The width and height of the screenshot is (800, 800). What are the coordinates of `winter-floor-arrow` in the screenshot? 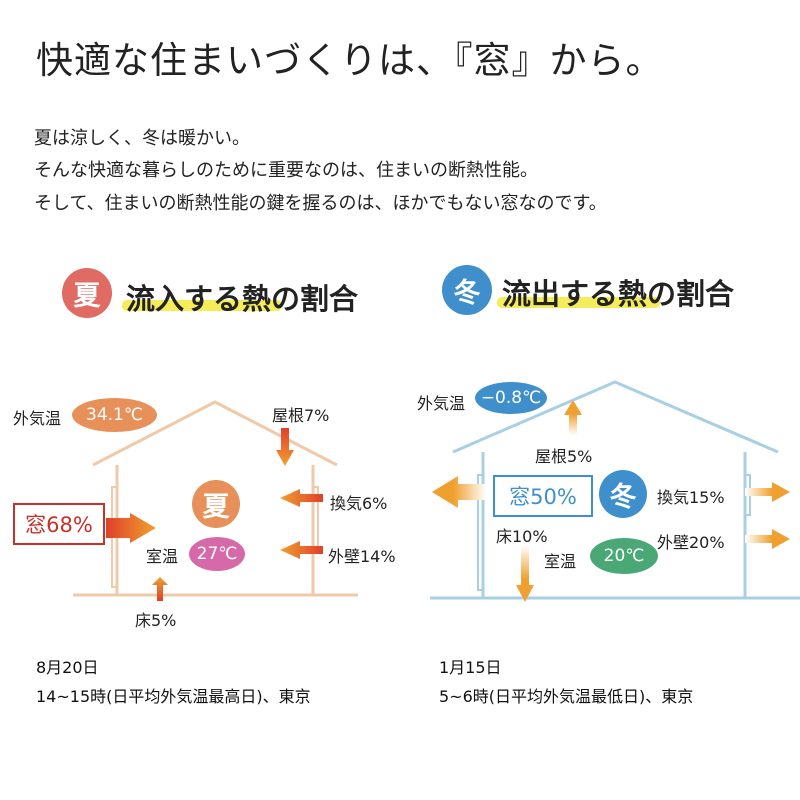 It's located at (525, 573).